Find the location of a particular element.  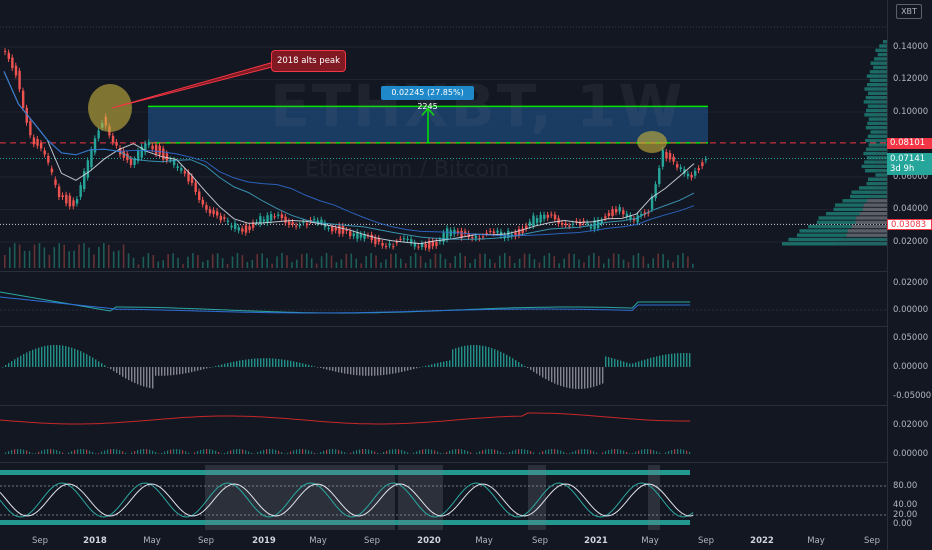

price-range-label: 0.02245 (27.85%) 2245 is located at coordinates (427, 98).